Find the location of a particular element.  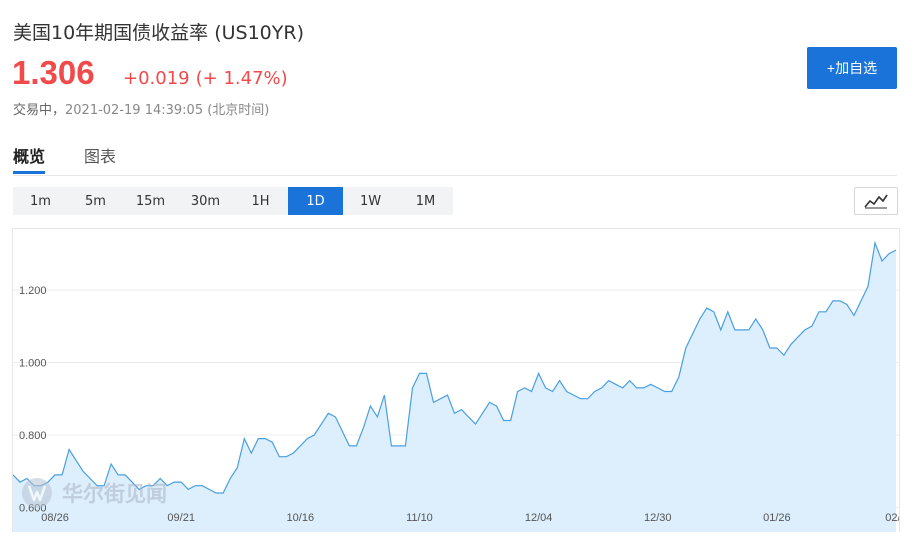

period-1w: 1W is located at coordinates (370, 201).